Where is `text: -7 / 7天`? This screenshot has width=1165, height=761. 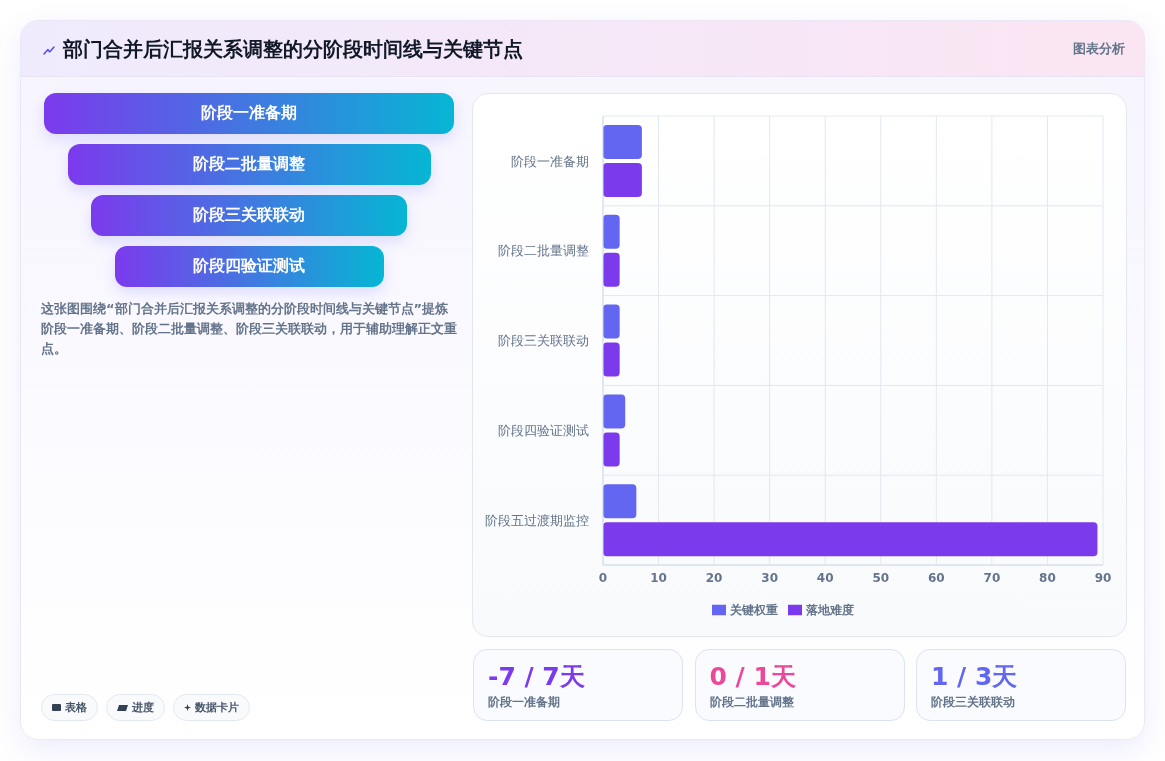
text: -7 / 7天 is located at coordinates (536, 676).